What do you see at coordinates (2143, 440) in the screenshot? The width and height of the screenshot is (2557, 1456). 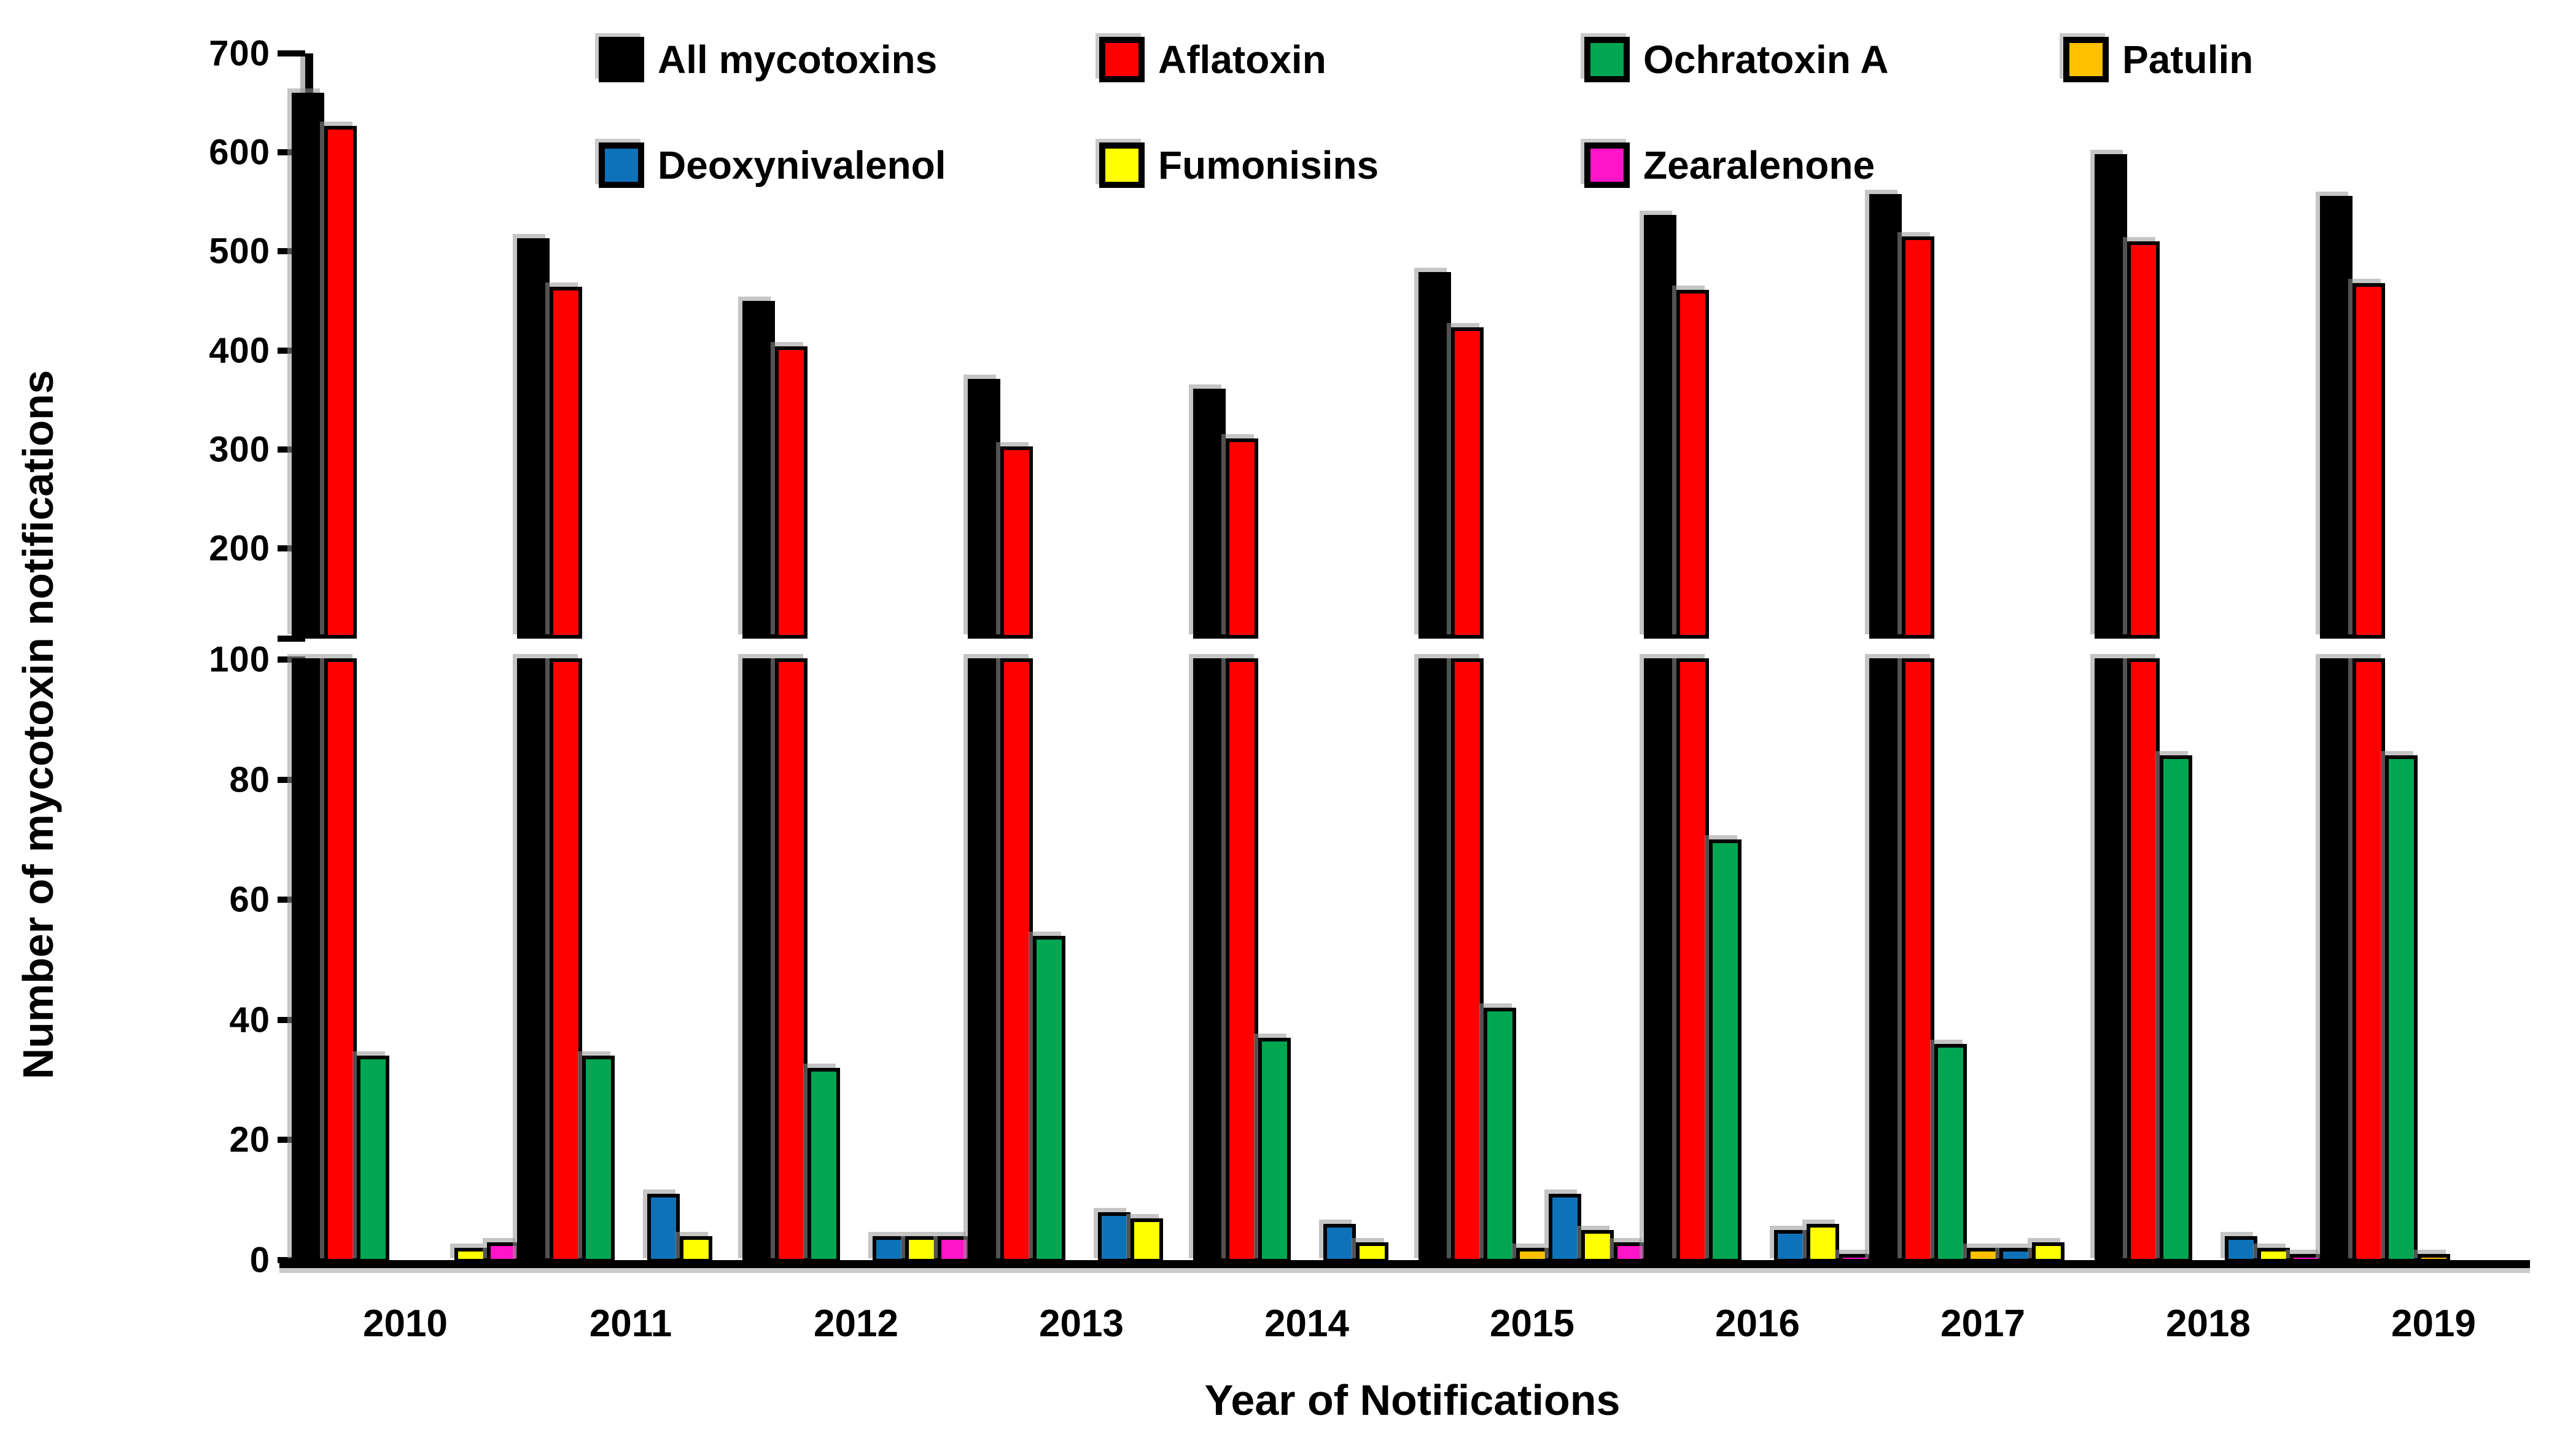 I see `bar-upper-aflatoxin-2018` at bounding box center [2143, 440].